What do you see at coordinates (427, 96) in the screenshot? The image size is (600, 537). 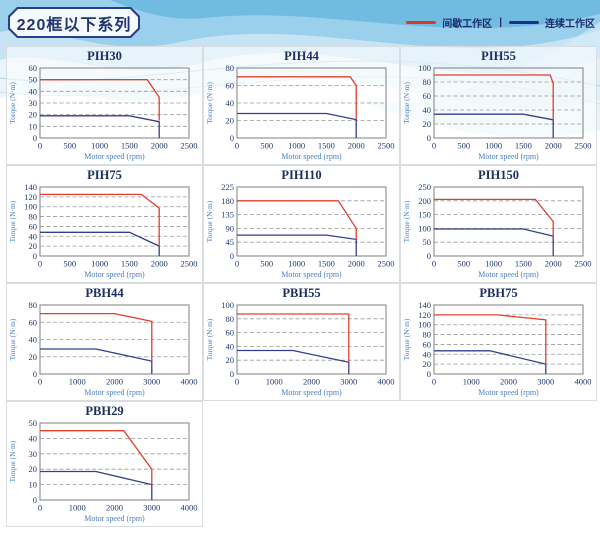 I see `svg-text: 60` at bounding box center [427, 96].